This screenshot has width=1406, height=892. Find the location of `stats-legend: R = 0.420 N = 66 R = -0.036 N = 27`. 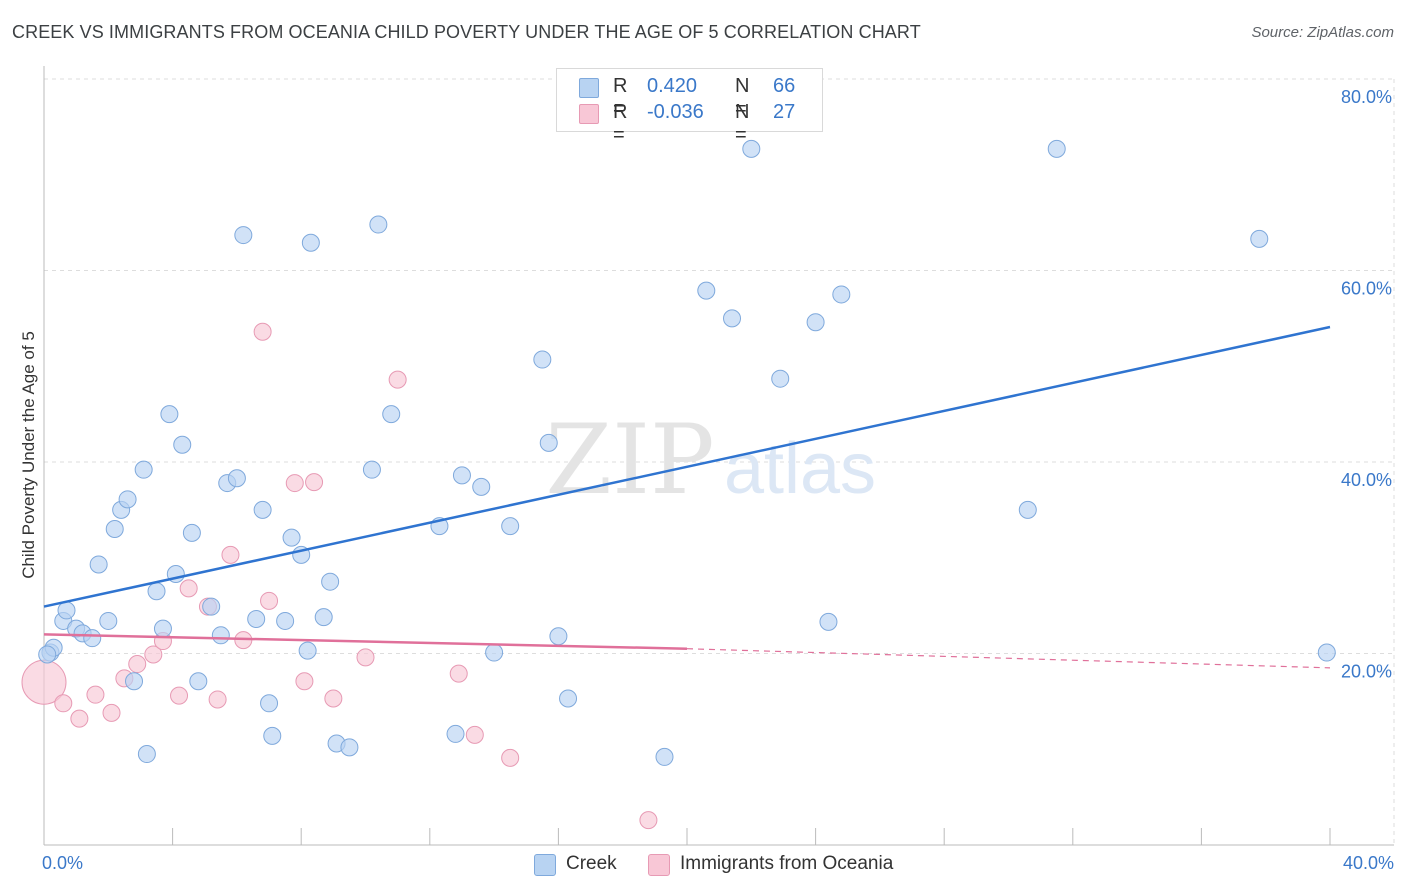

stats-legend: R = 0.420 N = 66 R = -0.036 N = 27 is located at coordinates (689, 107).